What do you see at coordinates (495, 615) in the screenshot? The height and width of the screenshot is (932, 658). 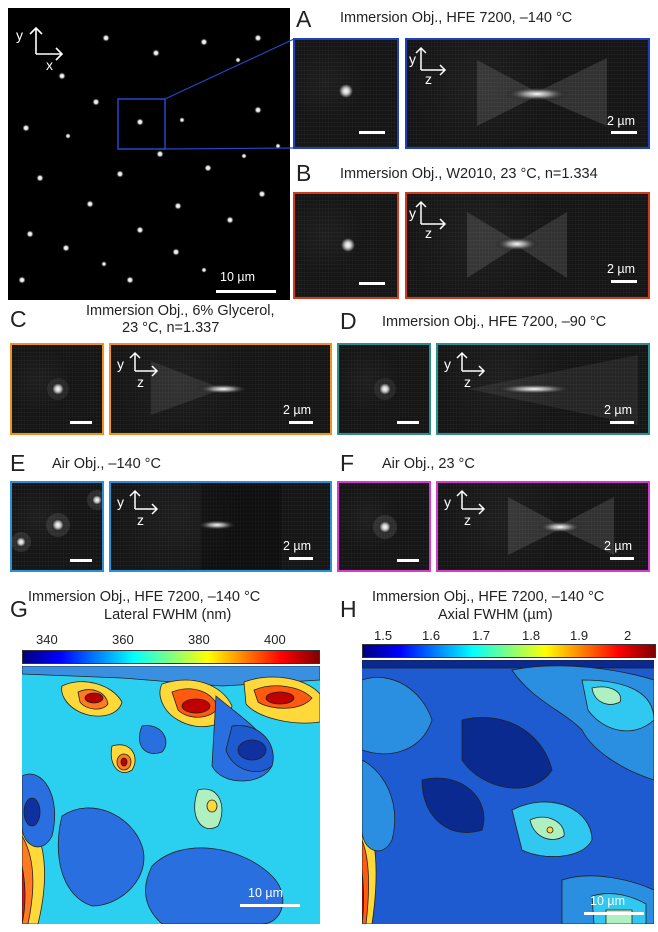 I see `panel-h-title-line2: Axial FWHM (µm)` at bounding box center [495, 615].